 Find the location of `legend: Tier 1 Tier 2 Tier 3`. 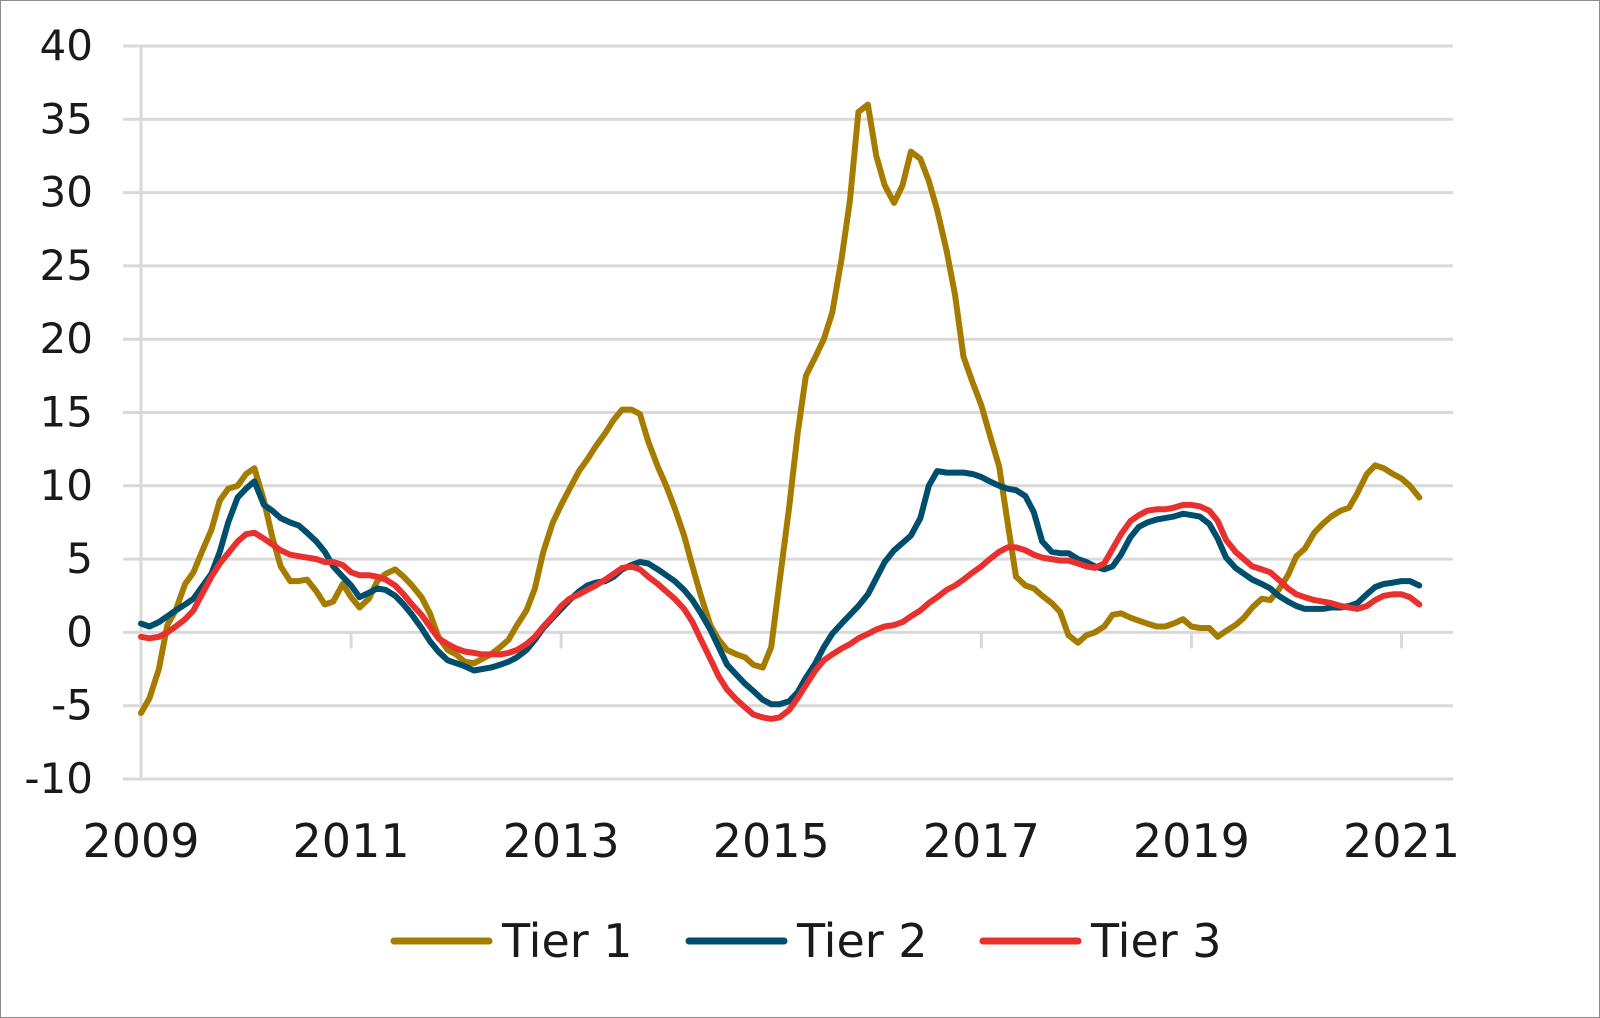

legend: Tier 1 Tier 2 Tier 3 is located at coordinates (806, 941).